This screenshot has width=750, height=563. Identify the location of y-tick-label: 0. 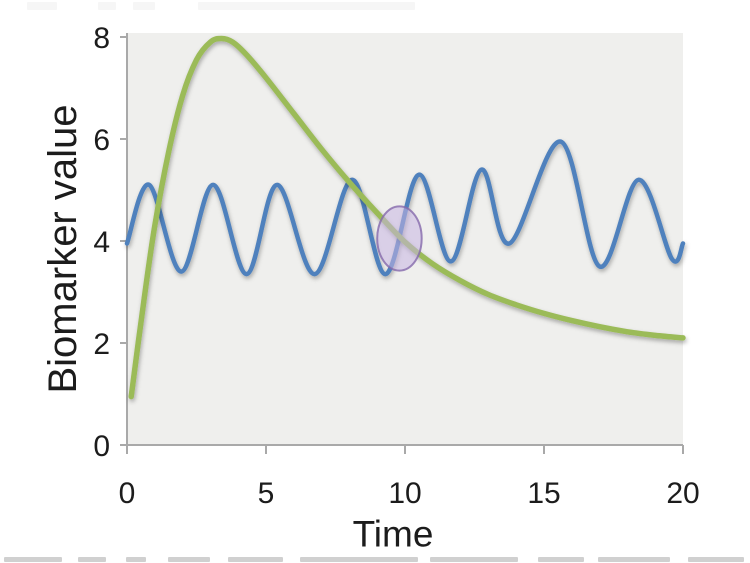
(101, 446).